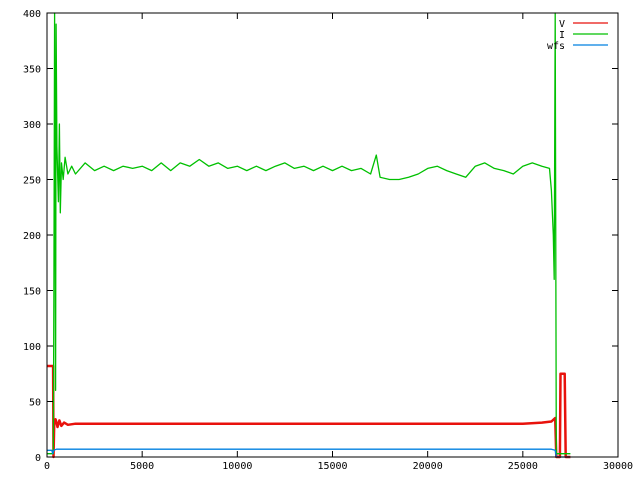 The width and height of the screenshot is (640, 480). Describe the element at coordinates (32, 292) in the screenshot. I see `y-tick-label: 150` at that location.